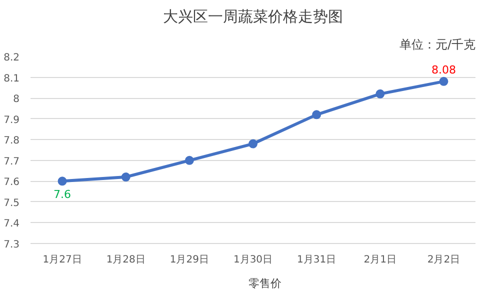 The height and width of the screenshot is (300, 500). I want to click on x-tick-label: 1月30日, so click(253, 260).